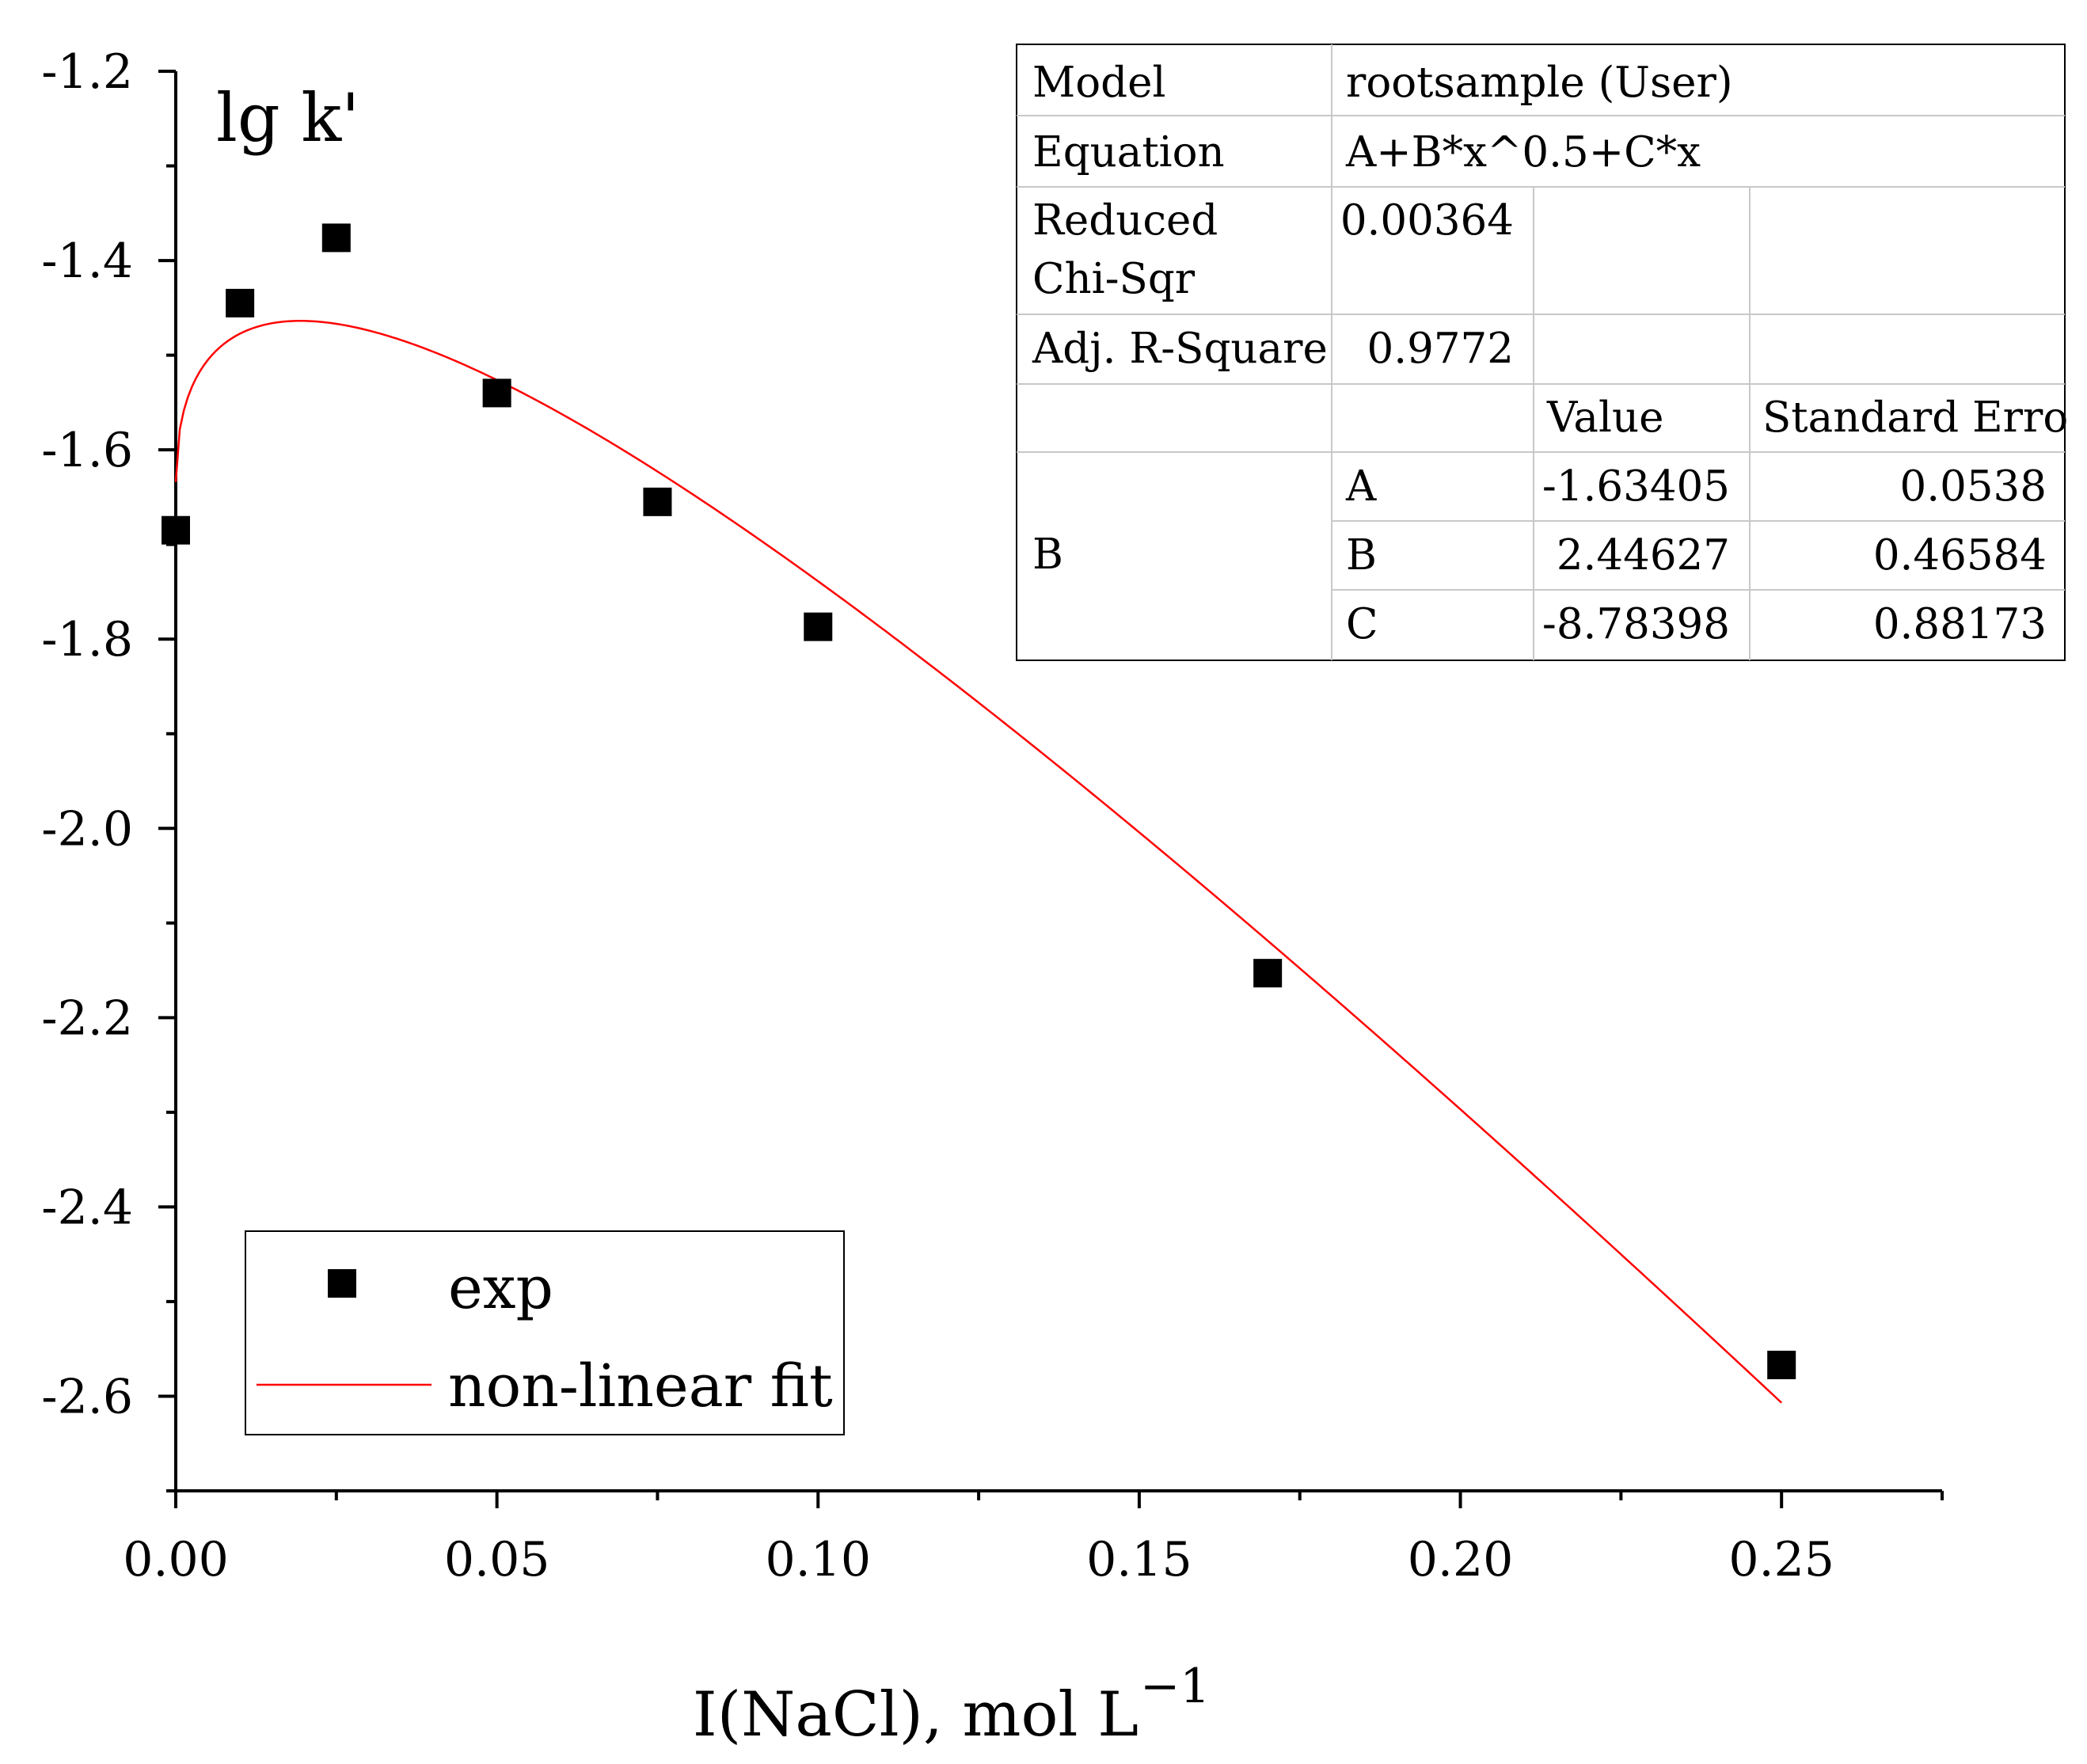 Image resolution: width=2087 pixels, height=1764 pixels. What do you see at coordinates (1523, 152) in the screenshot?
I see `table-value-equation: A+B*x^0.5+C*x` at bounding box center [1523, 152].